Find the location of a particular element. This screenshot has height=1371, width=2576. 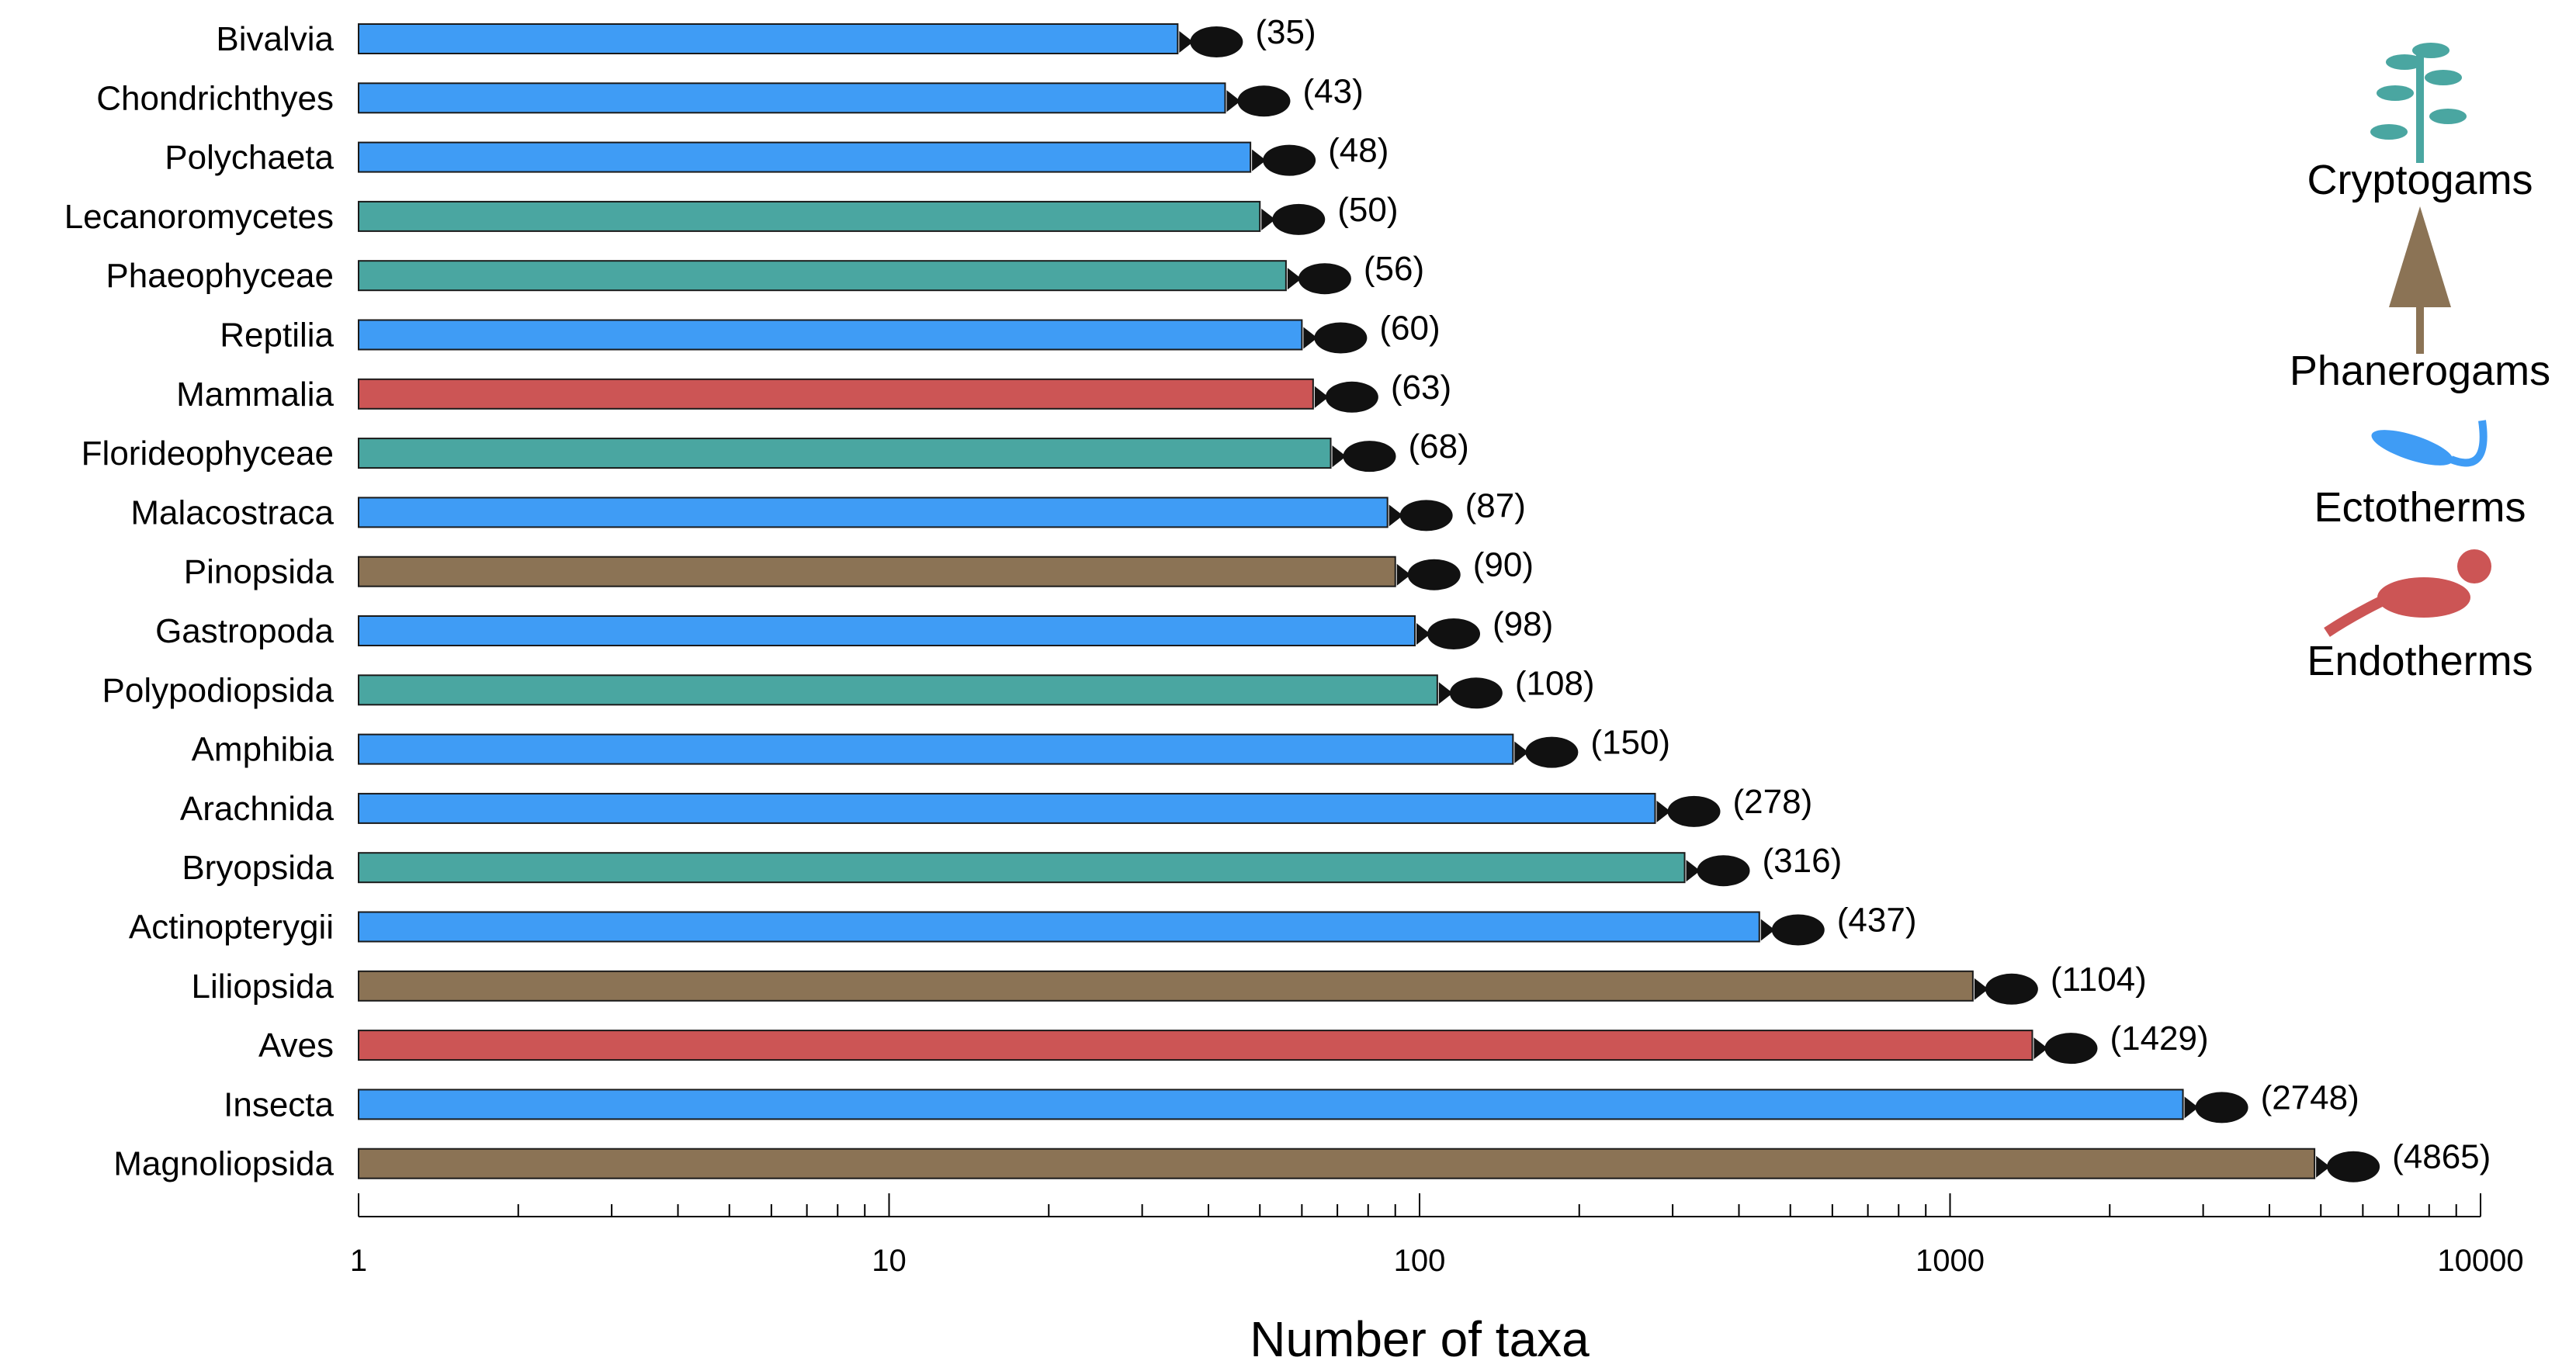

category-label: Mammalia is located at coordinates (255, 395).